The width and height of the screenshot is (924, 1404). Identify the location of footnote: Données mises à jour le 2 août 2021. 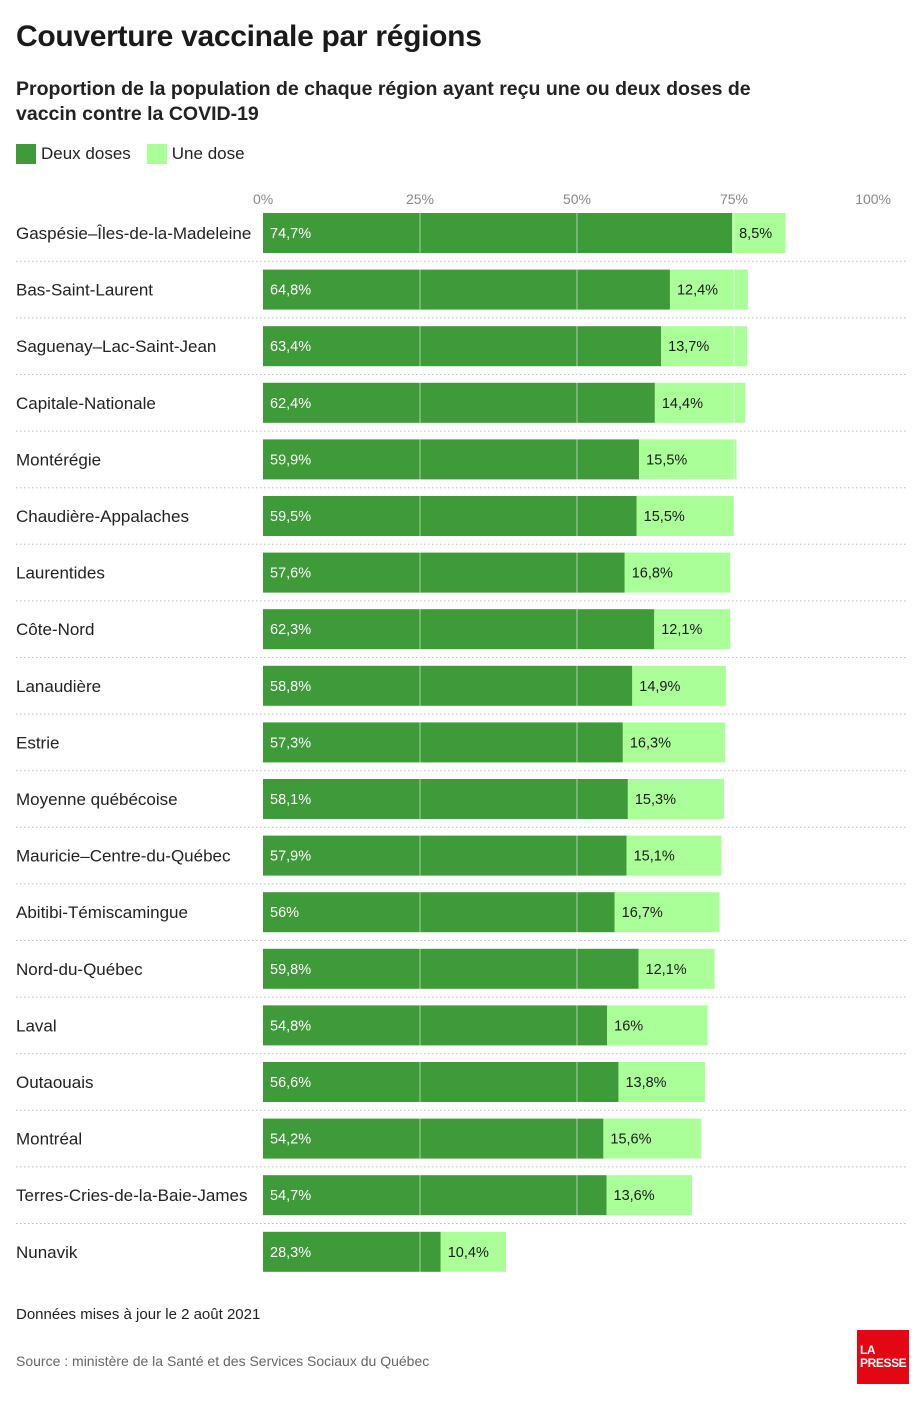
(138, 1314).